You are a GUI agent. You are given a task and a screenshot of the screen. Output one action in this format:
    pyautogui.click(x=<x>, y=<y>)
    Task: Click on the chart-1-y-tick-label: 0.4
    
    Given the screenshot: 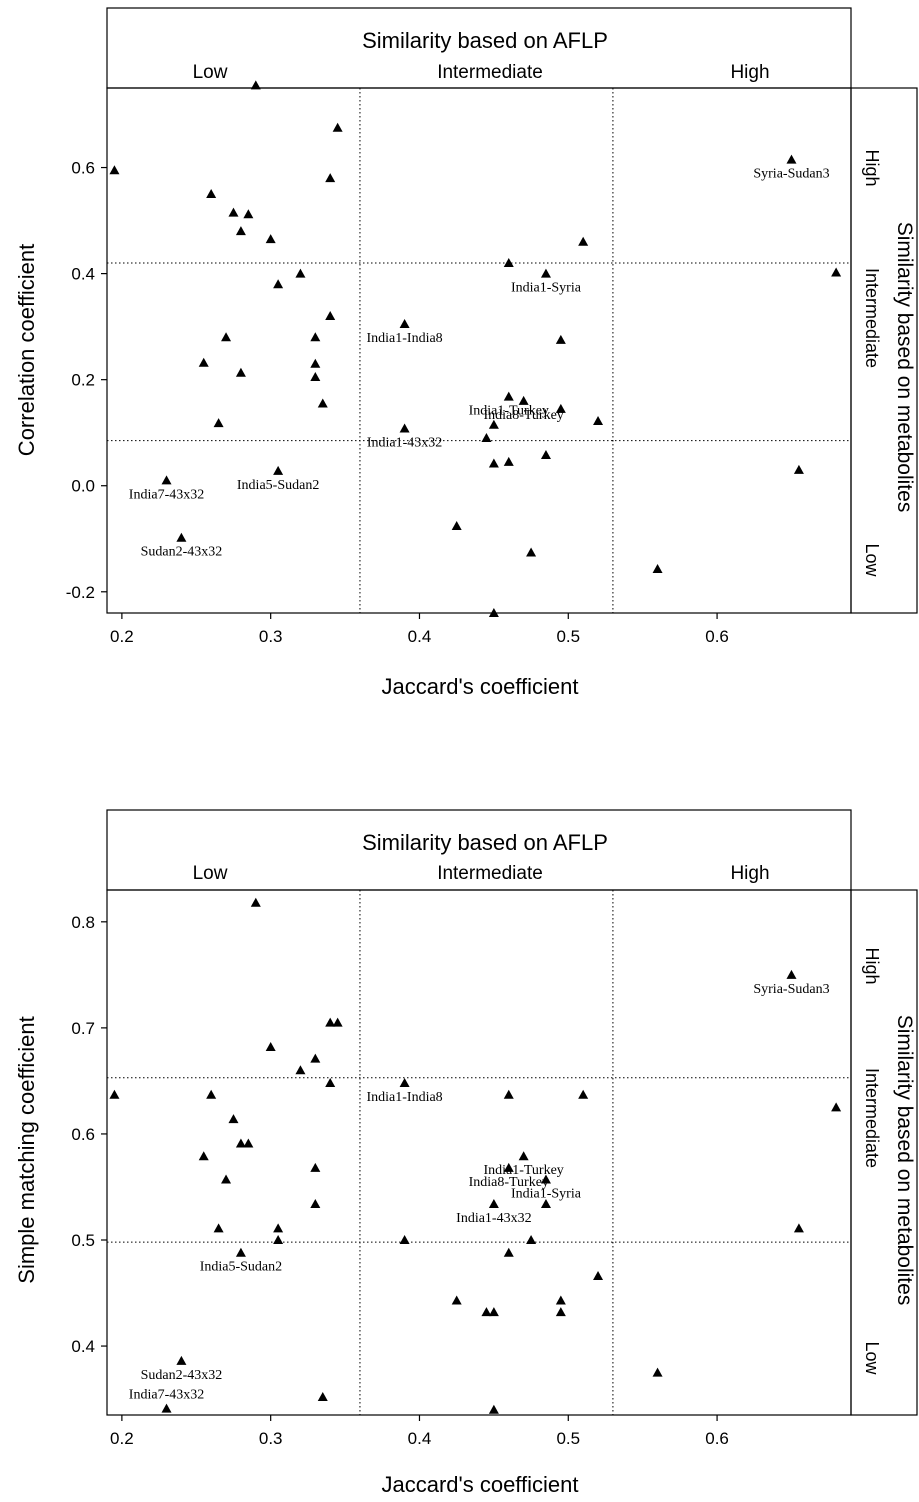 What is the action you would take?
    pyautogui.click(x=83, y=274)
    